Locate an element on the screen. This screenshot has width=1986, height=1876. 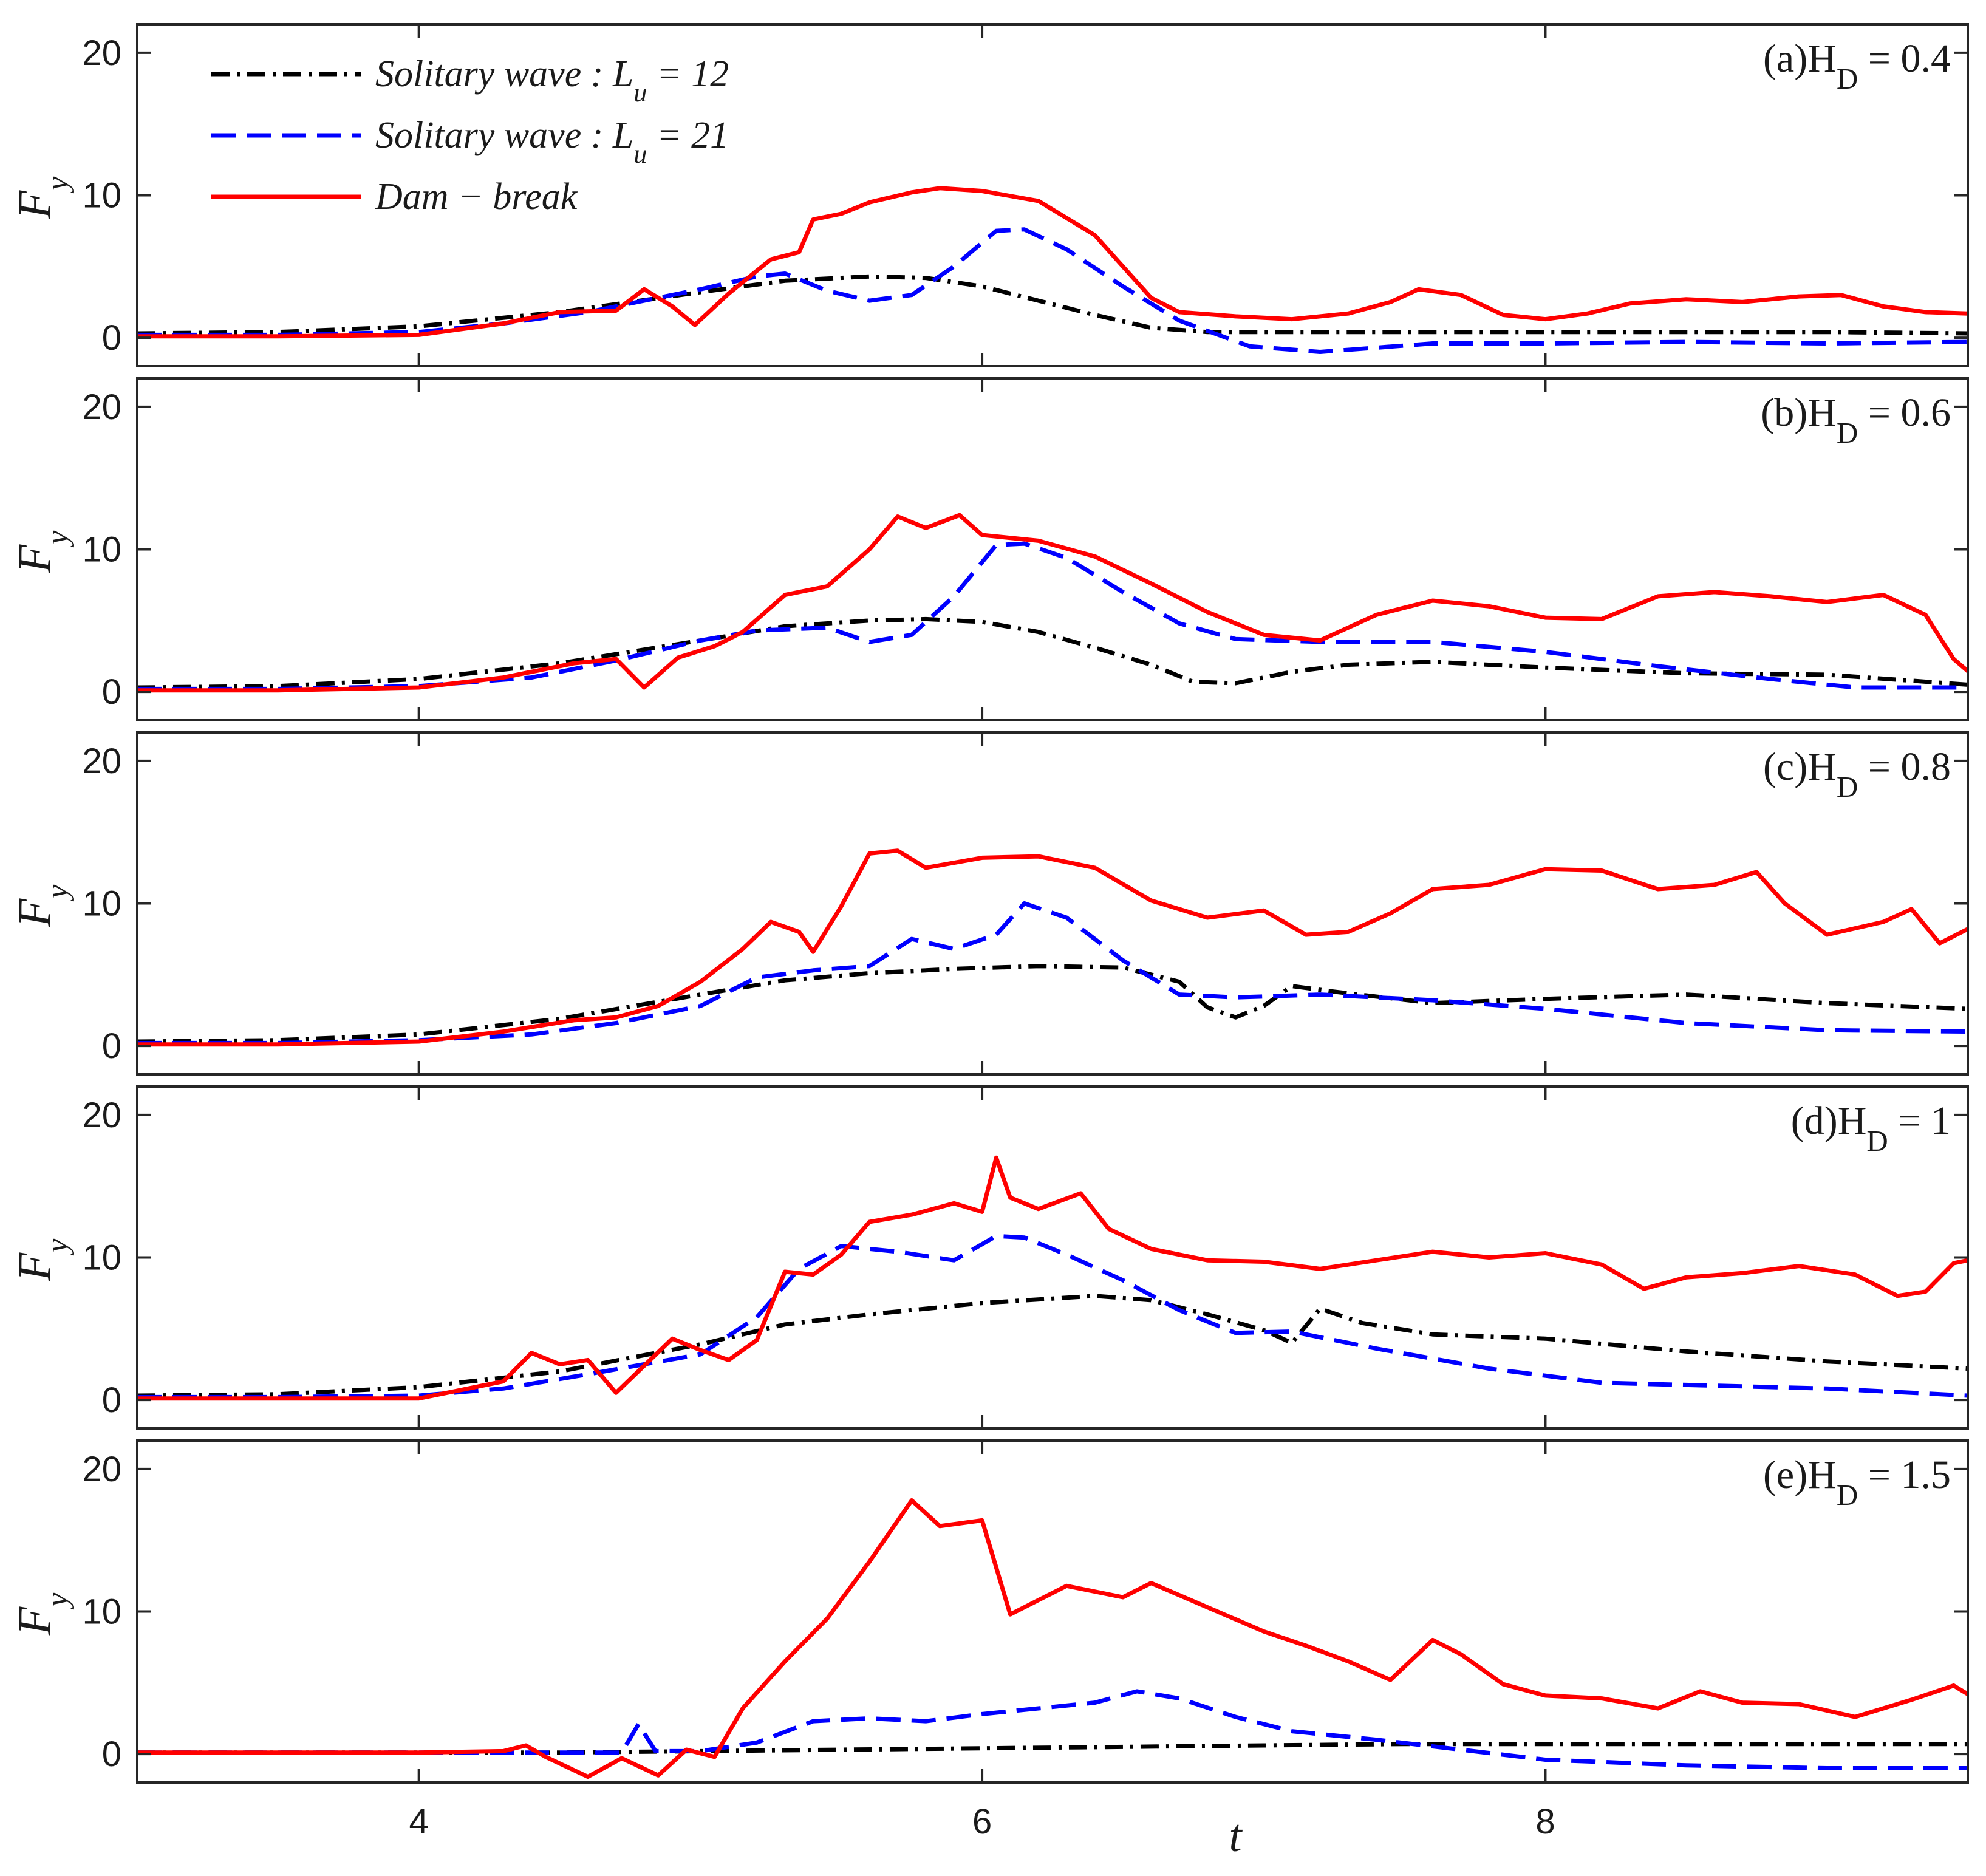
legend-label-solitary12: Solitary wave : Lu = 12 is located at coordinates (552, 80).